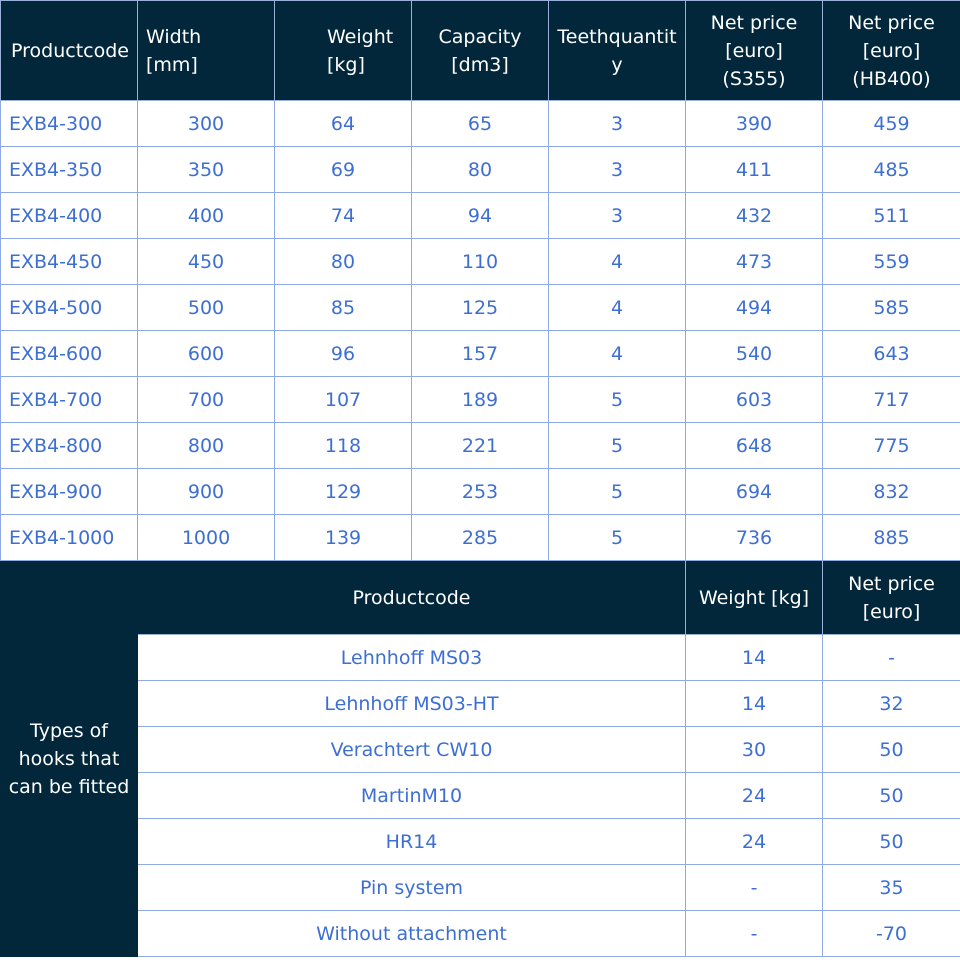 This screenshot has width=960, height=960. I want to click on cell-hook-productcode: HR14, so click(411, 841).